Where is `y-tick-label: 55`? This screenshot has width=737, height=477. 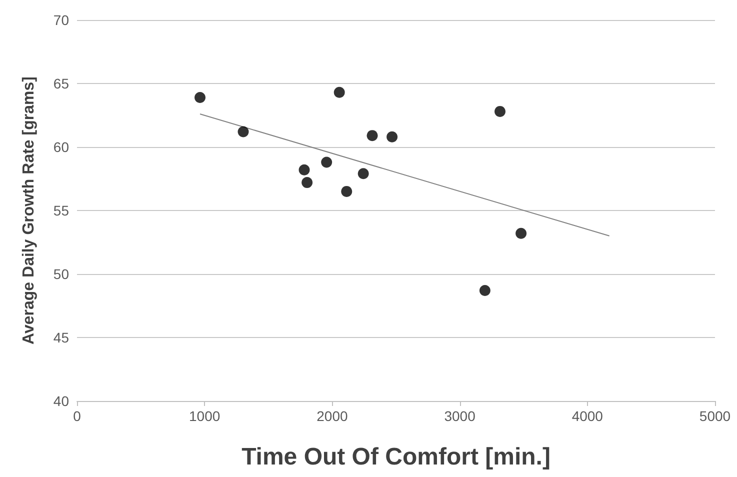
y-tick-label: 55 is located at coordinates (61, 210).